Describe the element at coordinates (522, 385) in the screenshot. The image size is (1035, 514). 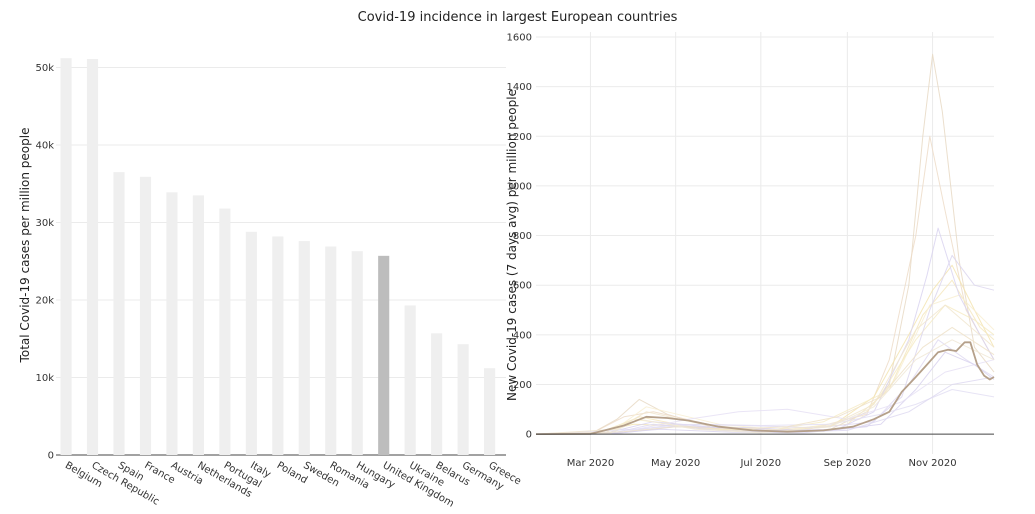
I see `right-y-tick: 200` at that location.